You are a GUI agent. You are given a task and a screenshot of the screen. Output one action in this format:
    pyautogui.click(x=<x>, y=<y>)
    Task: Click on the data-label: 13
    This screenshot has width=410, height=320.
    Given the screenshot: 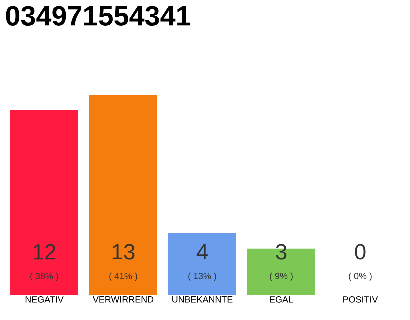 What is the action you would take?
    pyautogui.click(x=123, y=252)
    